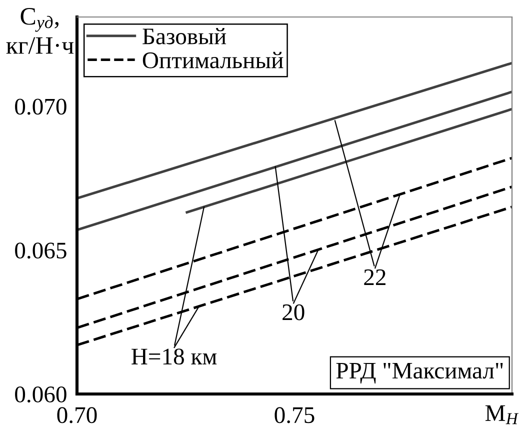 The width and height of the screenshot is (528, 432). I want to click on y-tick-label: 0.060, so click(40, 394).